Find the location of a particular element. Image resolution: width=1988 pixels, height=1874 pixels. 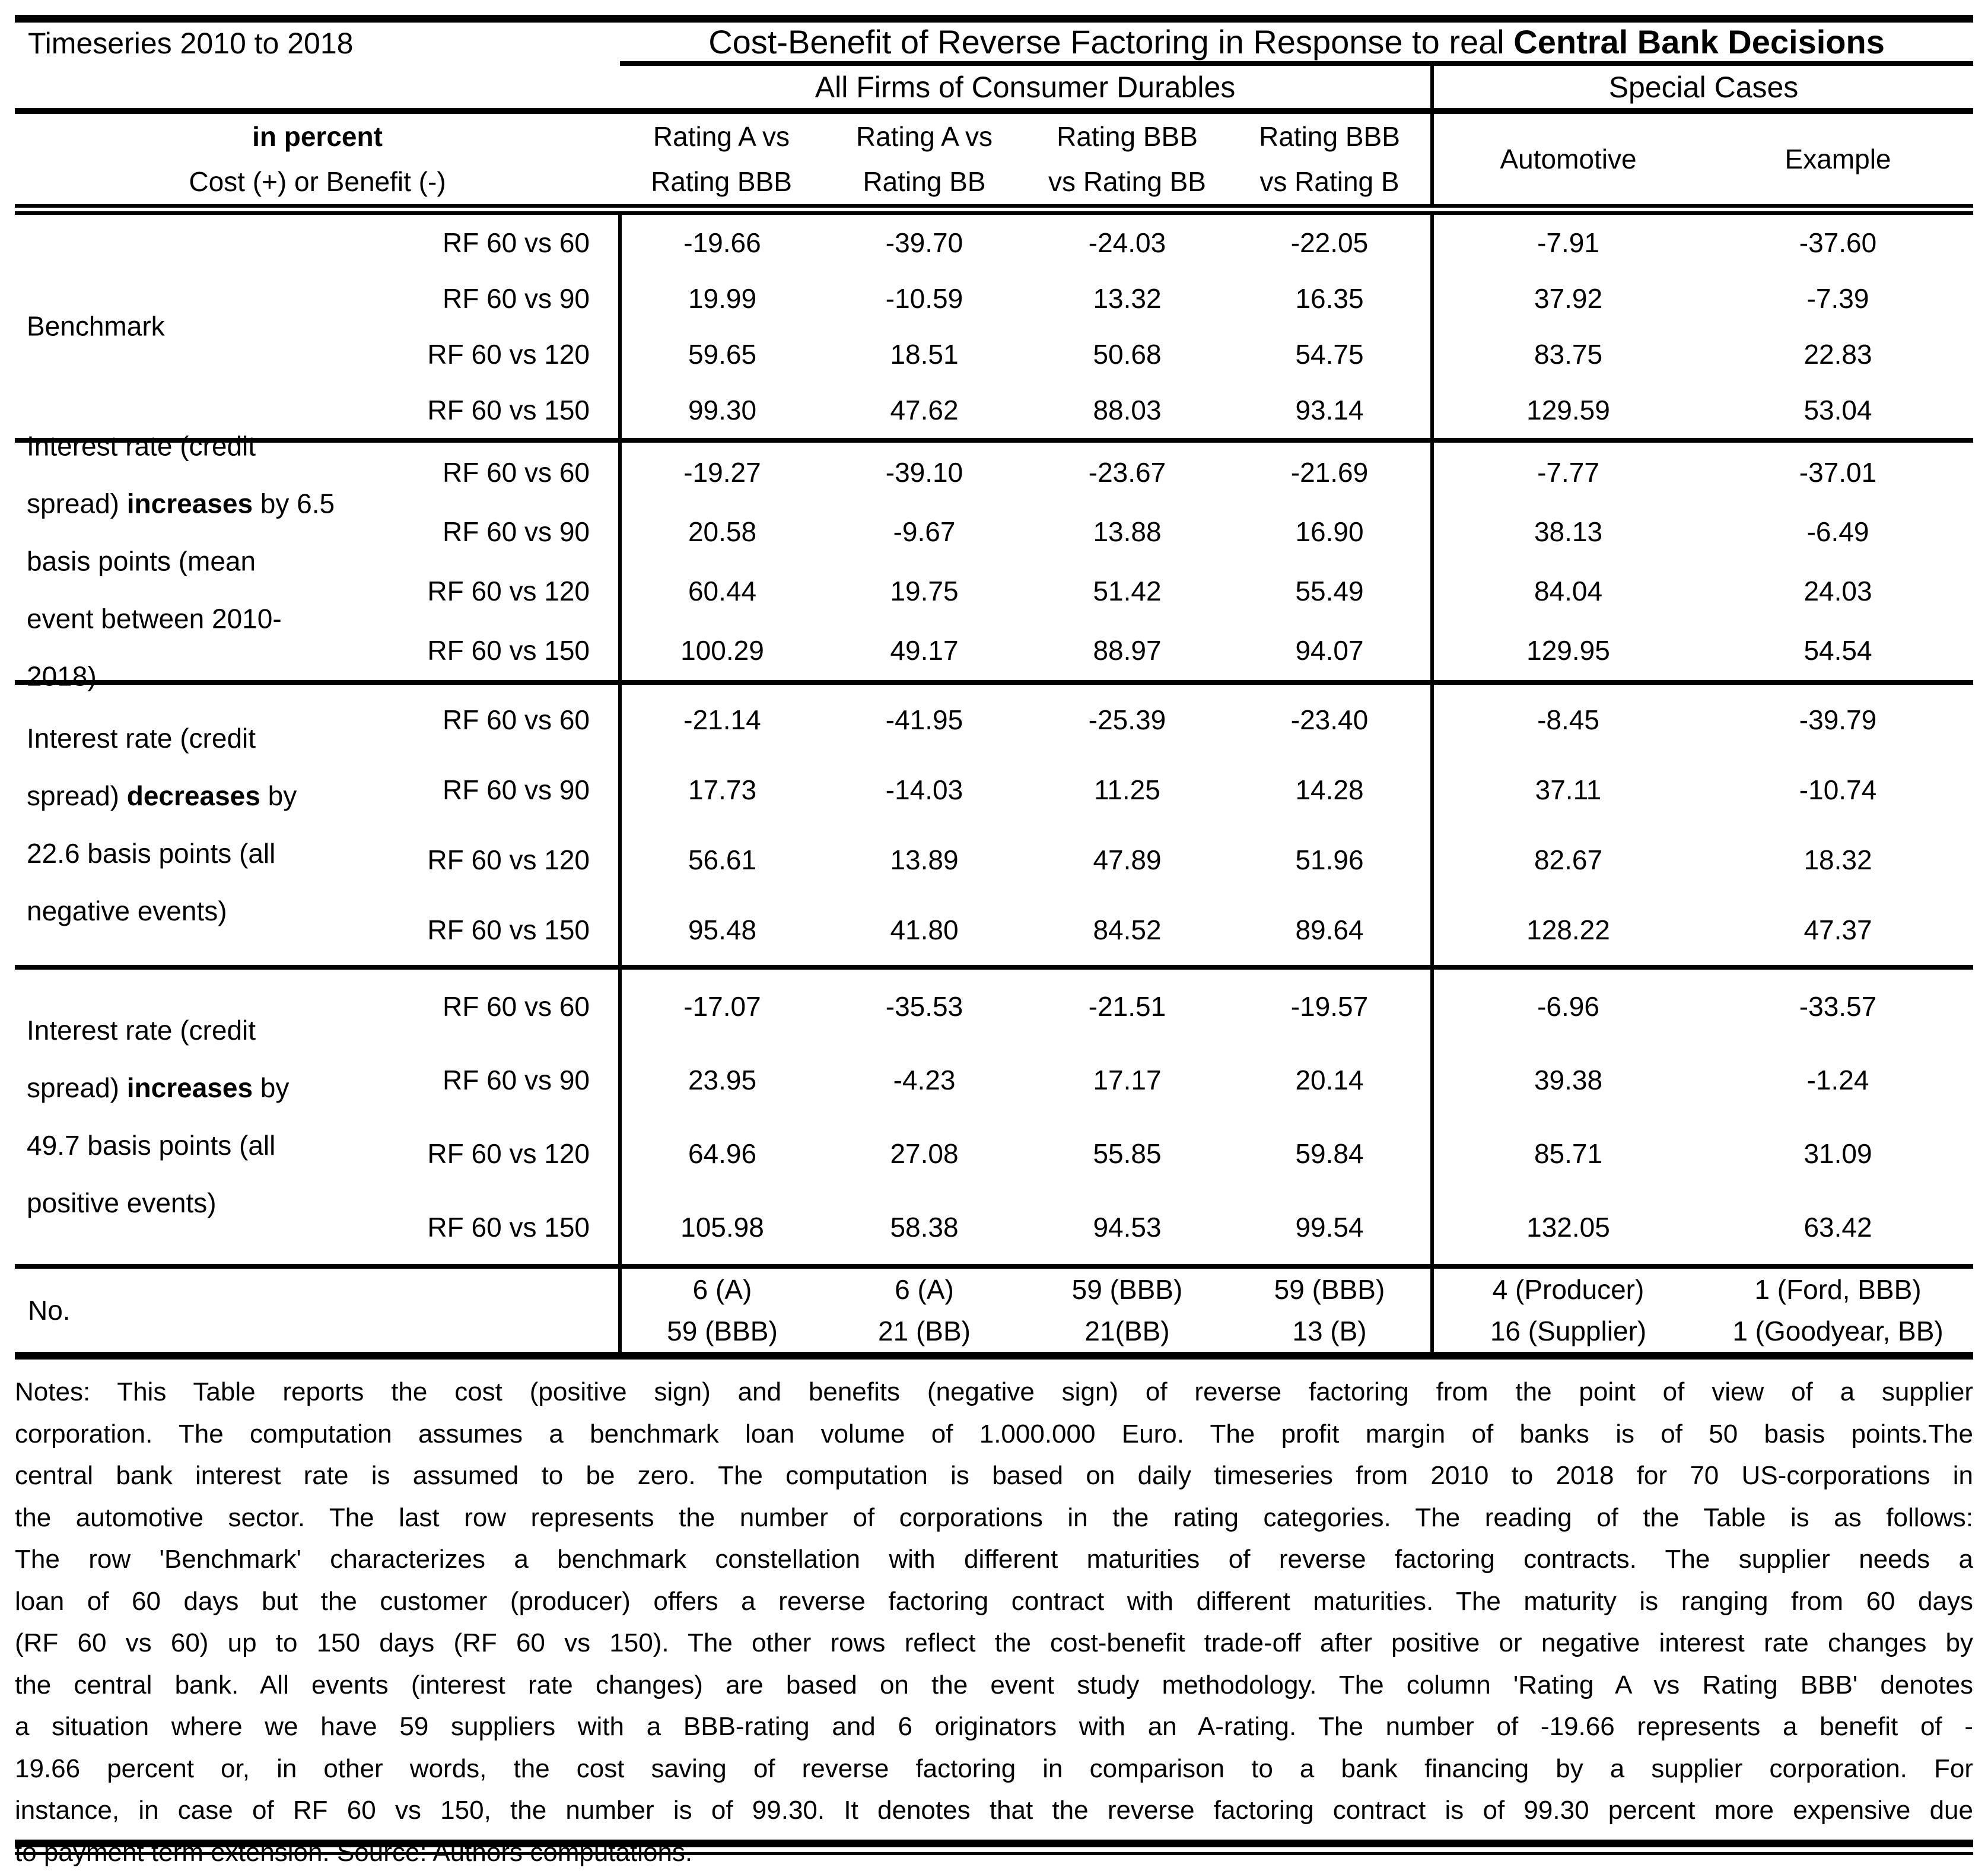

section-label-line: 22.6 basis points (all is located at coordinates (198, 853).